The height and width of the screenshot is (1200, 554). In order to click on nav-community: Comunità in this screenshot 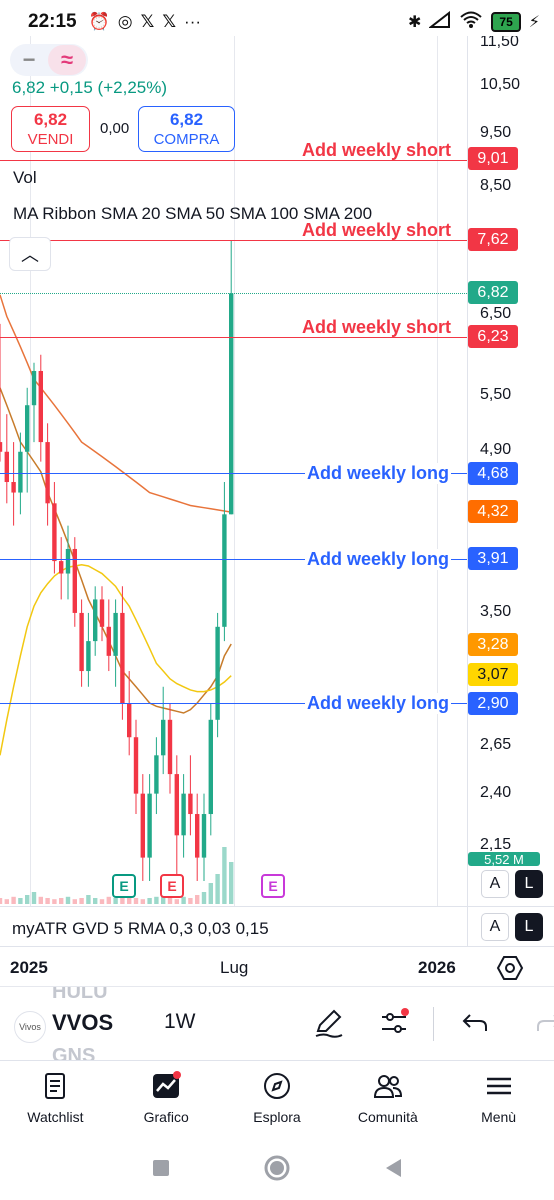, I will do `click(387, 1098)`.